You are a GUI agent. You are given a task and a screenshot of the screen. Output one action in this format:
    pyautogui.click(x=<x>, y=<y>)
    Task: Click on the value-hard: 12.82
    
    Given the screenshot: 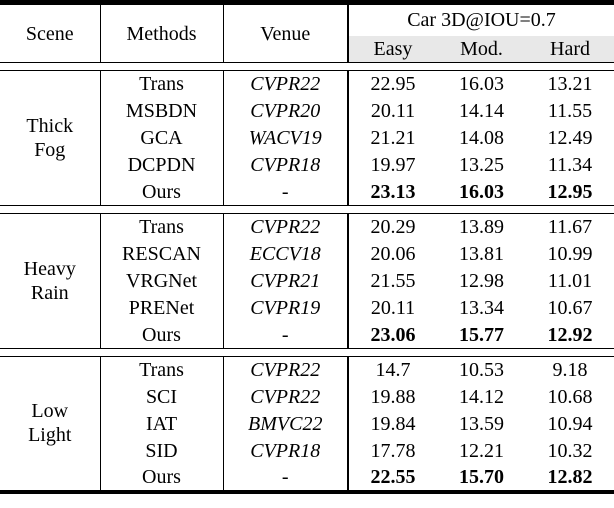 What is the action you would take?
    pyautogui.click(x=570, y=477)
    